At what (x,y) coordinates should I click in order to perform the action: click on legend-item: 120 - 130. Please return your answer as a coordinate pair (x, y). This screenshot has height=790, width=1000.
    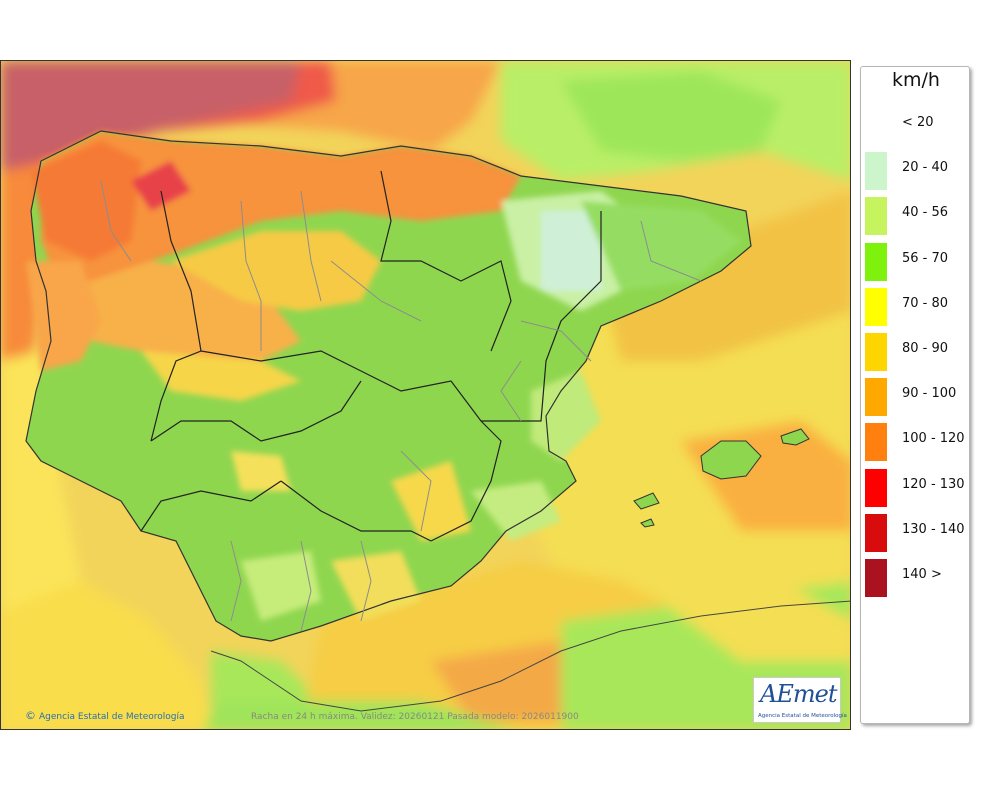
    Looking at the image, I should click on (917, 487).